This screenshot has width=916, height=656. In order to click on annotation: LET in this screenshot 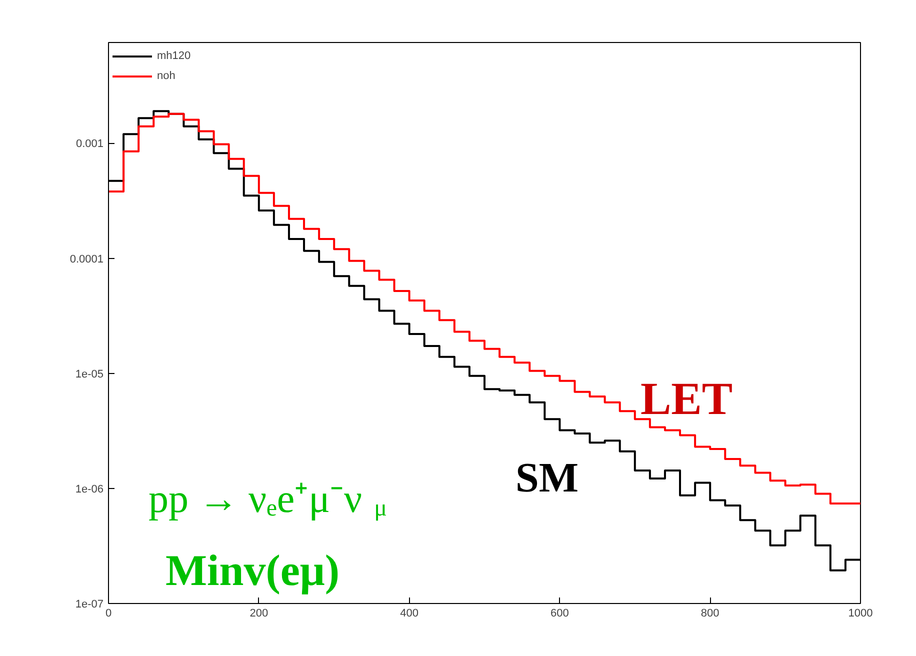, I will do `click(686, 398)`.